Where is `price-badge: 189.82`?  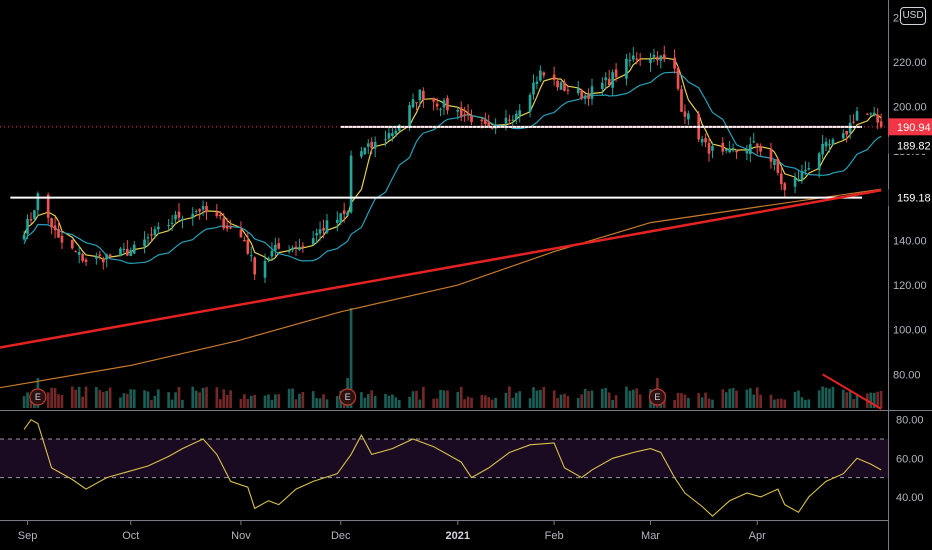 price-badge: 189.82 is located at coordinates (910, 145).